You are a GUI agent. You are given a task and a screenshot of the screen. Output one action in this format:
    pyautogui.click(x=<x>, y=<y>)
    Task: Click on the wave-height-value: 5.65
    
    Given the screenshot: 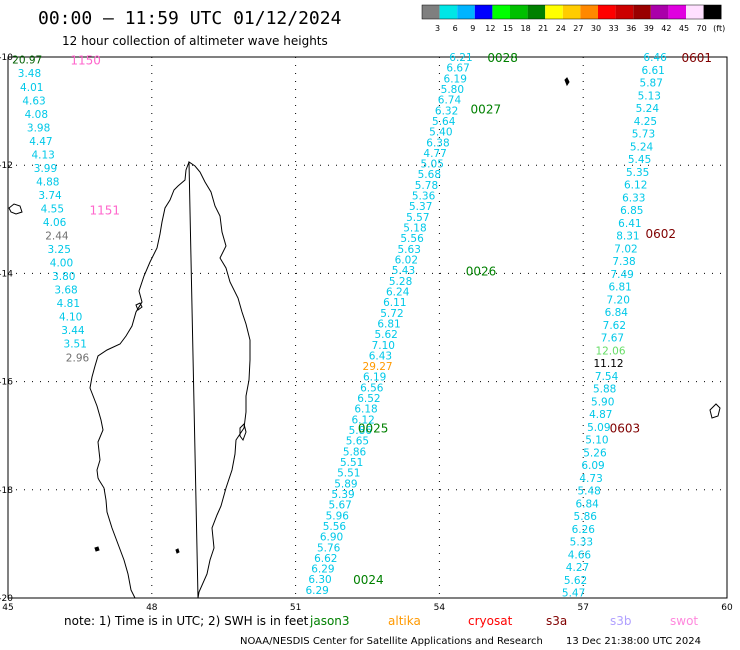 What is the action you would take?
    pyautogui.click(x=357, y=442)
    